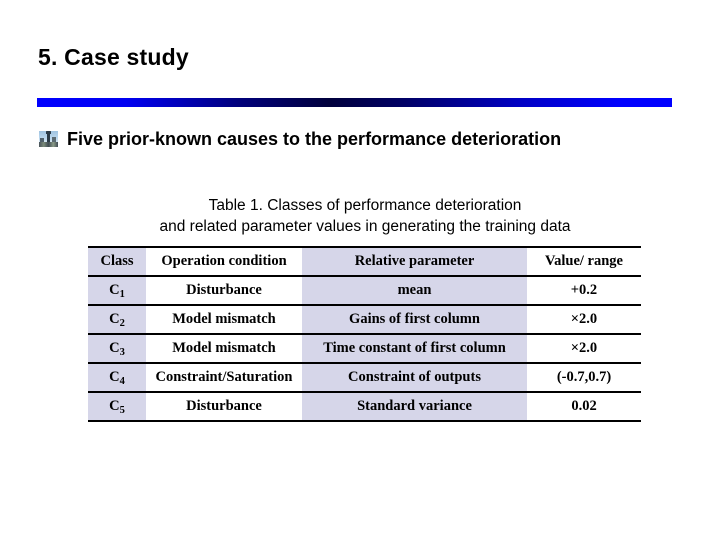 This screenshot has width=720, height=540. What do you see at coordinates (414, 377) in the screenshot?
I see `cell-parameter: Constraint of outputs` at bounding box center [414, 377].